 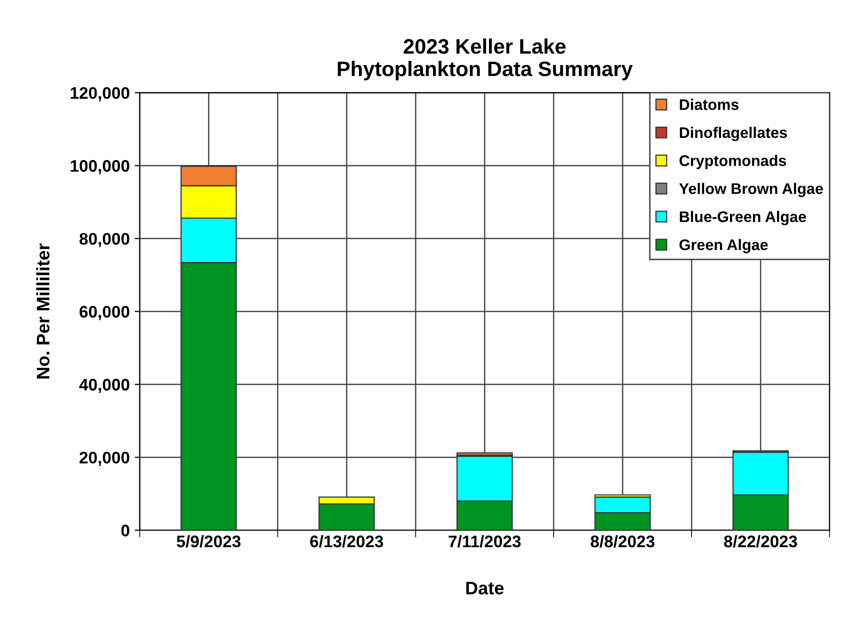 I want to click on y-tick-label: 0, so click(x=125, y=530).